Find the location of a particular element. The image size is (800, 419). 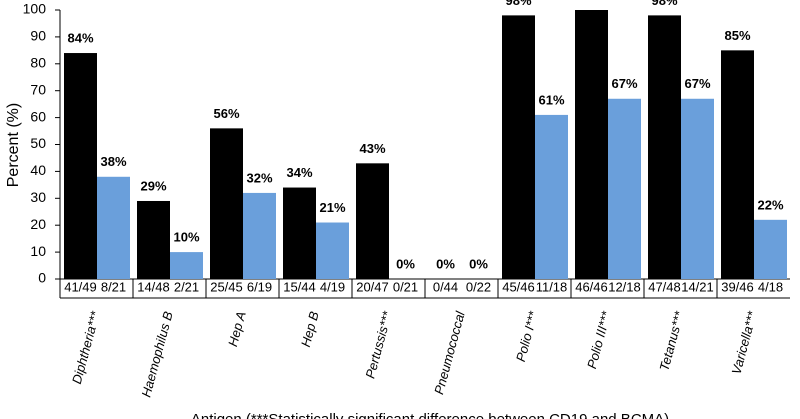

count-label: 15/44 is located at coordinates (299, 286).